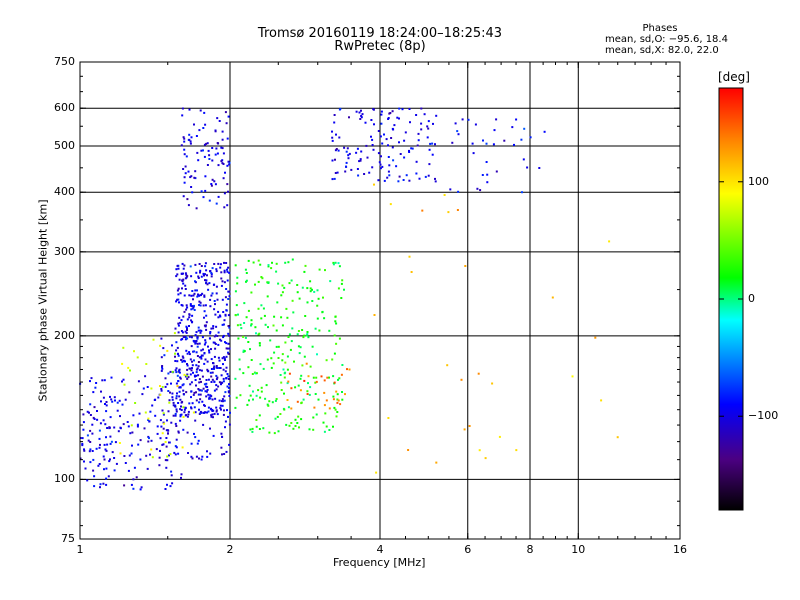  I want to click on x-tick-label: 10, so click(578, 549).